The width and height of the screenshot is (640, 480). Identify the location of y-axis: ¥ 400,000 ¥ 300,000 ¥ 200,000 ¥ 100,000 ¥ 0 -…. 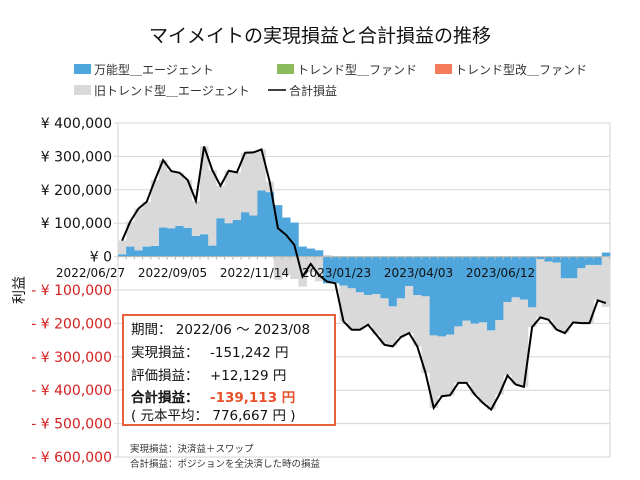
(71, 291).